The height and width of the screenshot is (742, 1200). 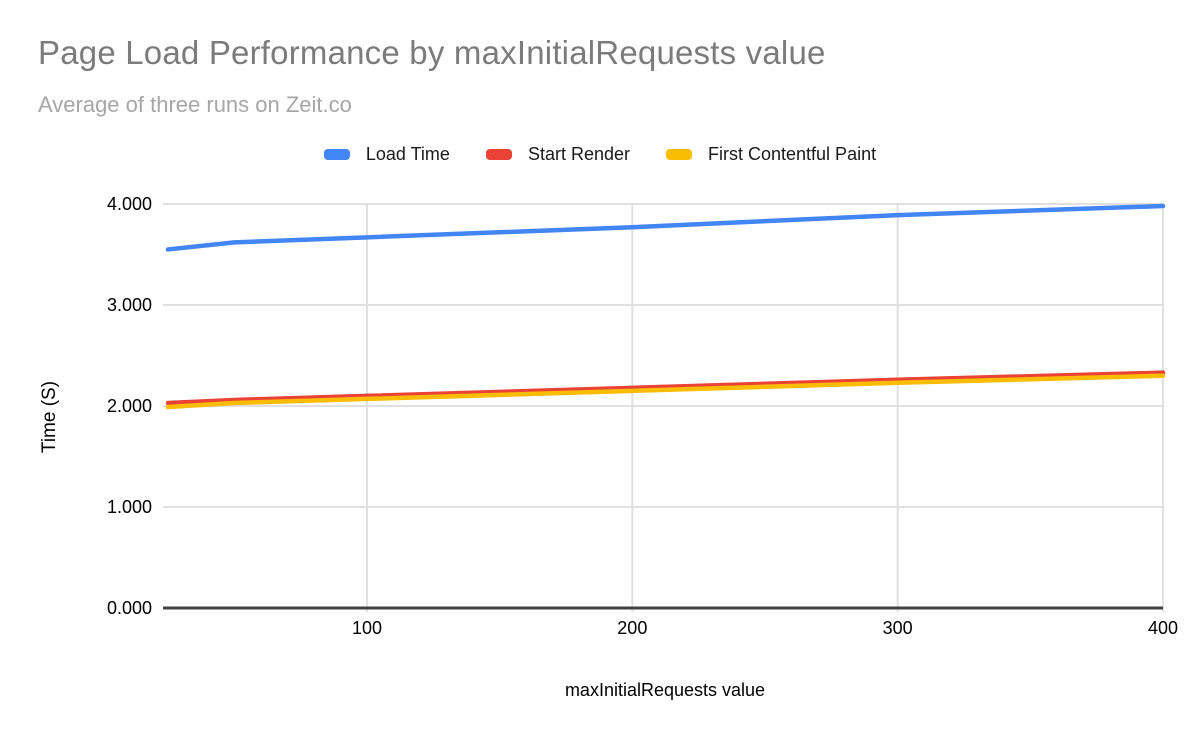 What do you see at coordinates (665, 227) in the screenshot?
I see `series-line-load-time` at bounding box center [665, 227].